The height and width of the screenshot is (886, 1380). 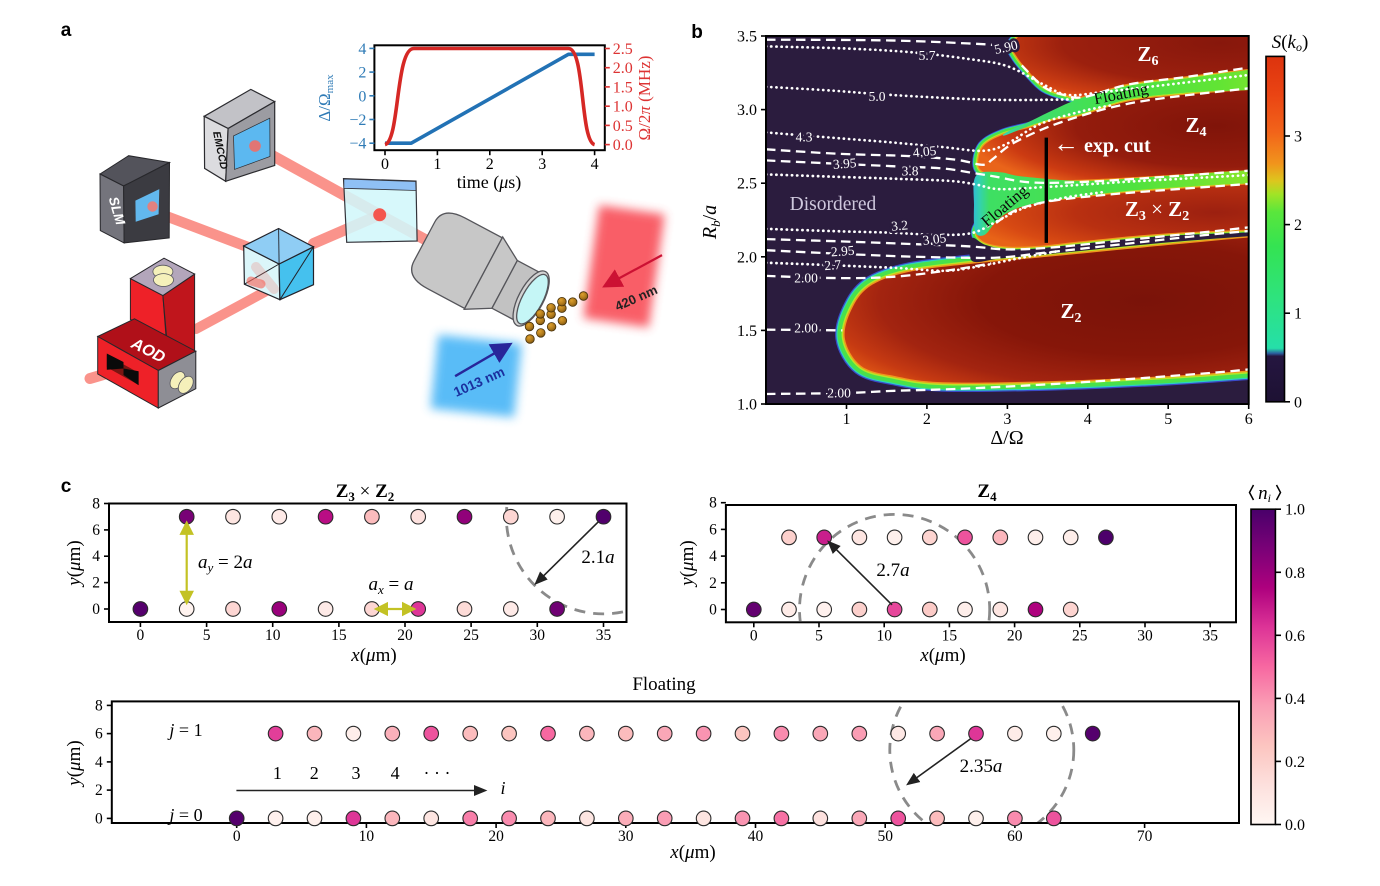 What do you see at coordinates (804, 137) in the screenshot?
I see `svg-text: 4.3` at bounding box center [804, 137].